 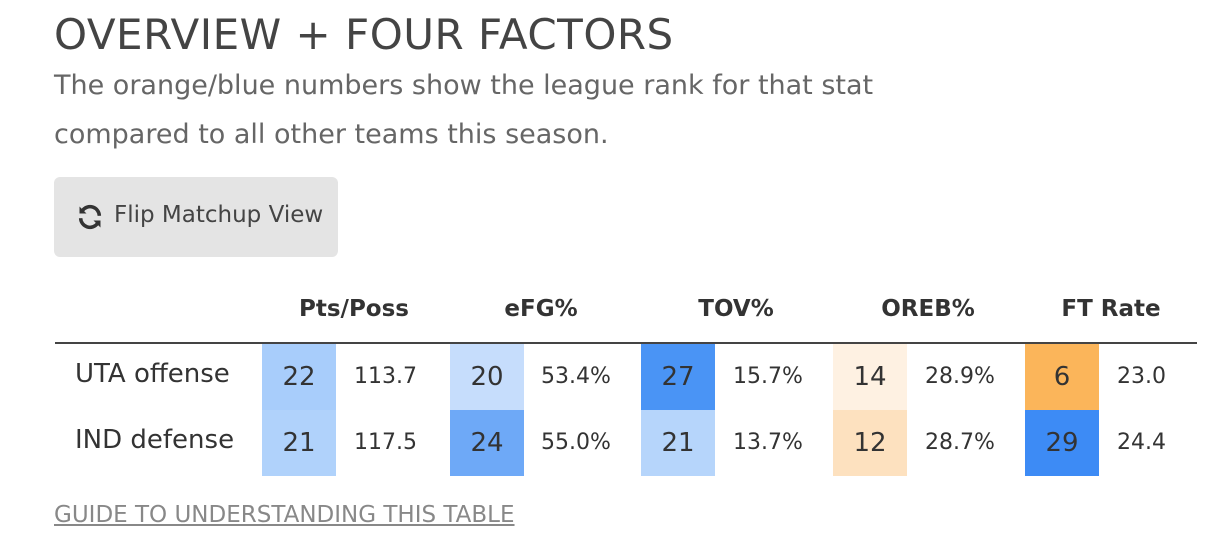 What do you see at coordinates (1062, 377) in the screenshot?
I see `rank-cell: 6` at bounding box center [1062, 377].